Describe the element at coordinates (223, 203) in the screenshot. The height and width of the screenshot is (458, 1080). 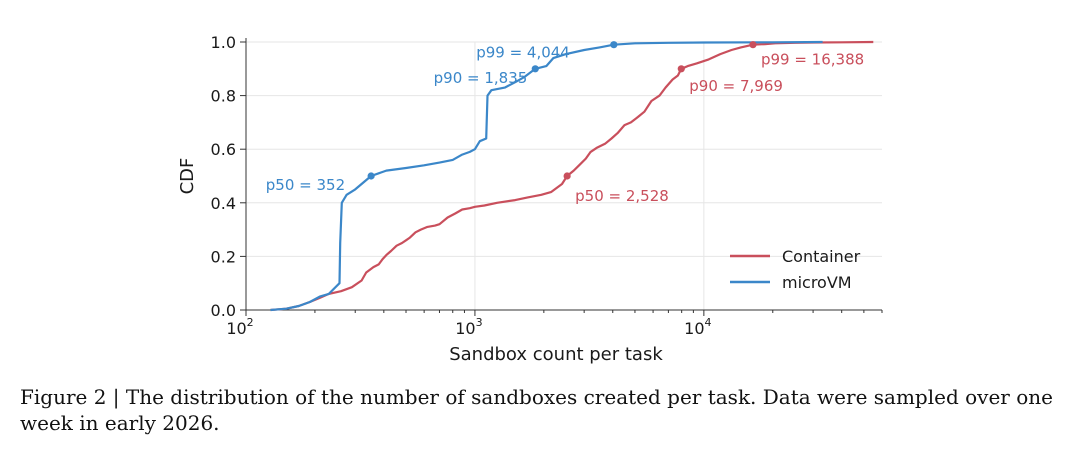
I see `y-tick-label: 0.4` at that location.